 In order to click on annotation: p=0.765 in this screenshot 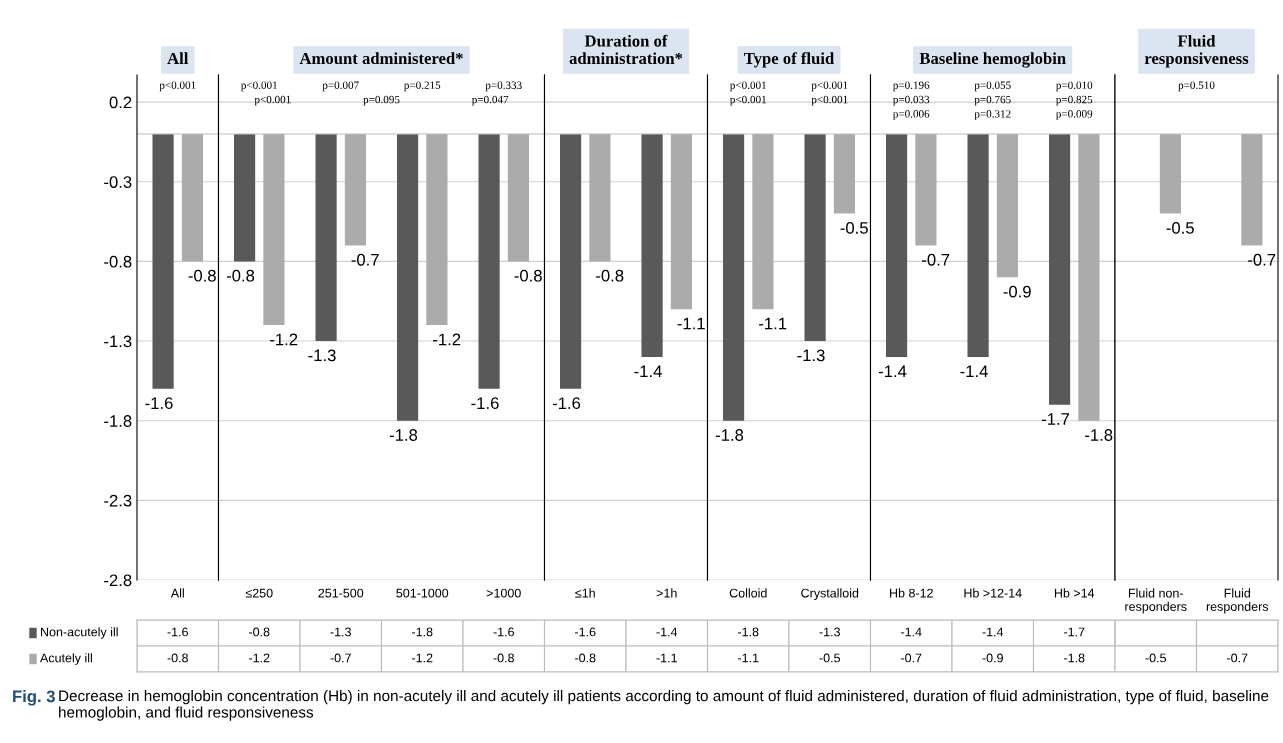, I will do `click(992, 100)`.